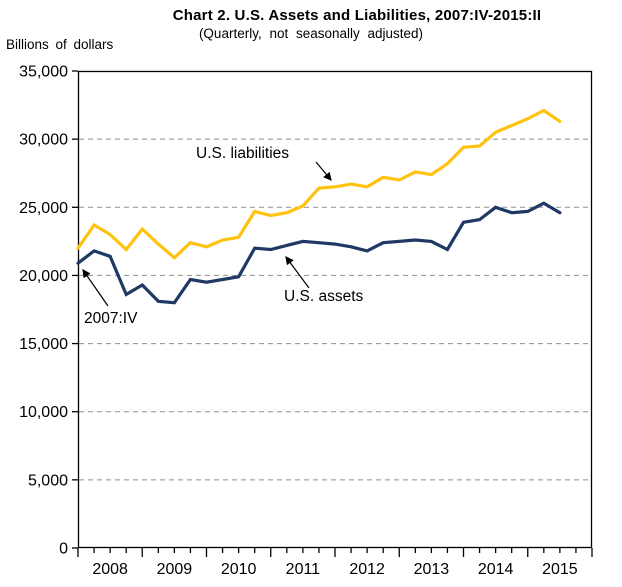 The image size is (622, 587). What do you see at coordinates (367, 569) in the screenshot?
I see `x-year-label: 2012` at bounding box center [367, 569].